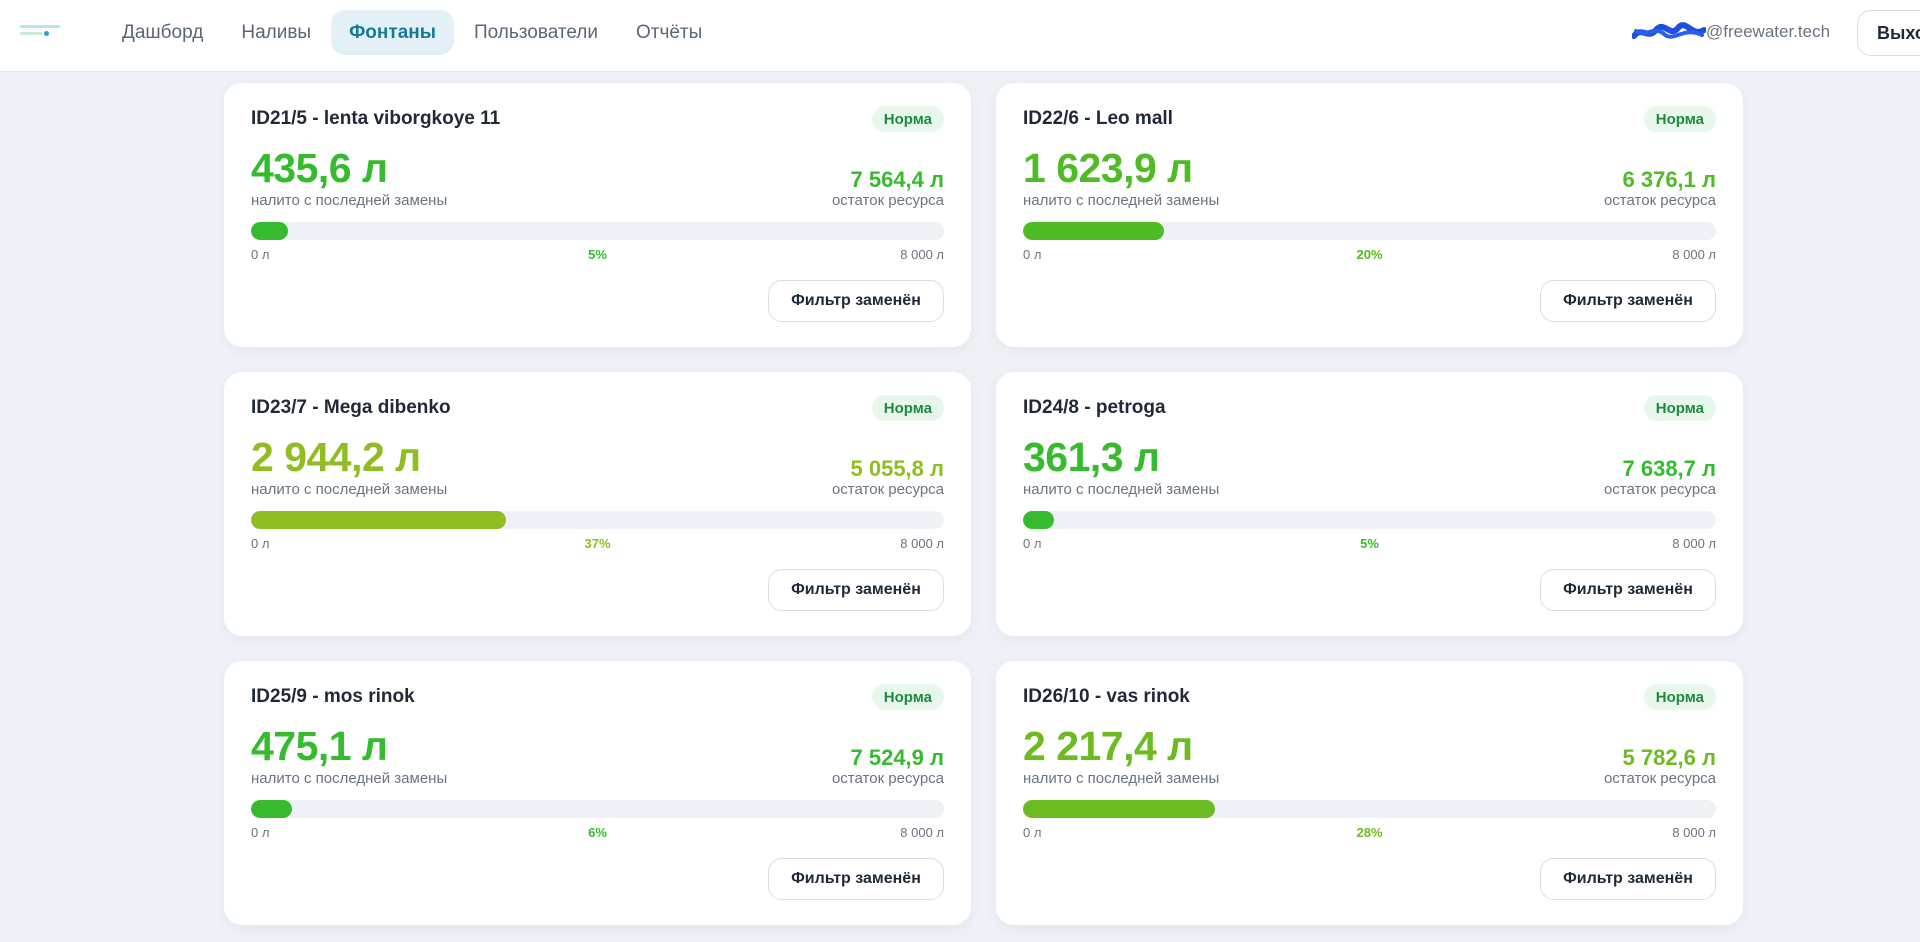 The height and width of the screenshot is (942, 1920). I want to click on user-email-domain: @freewater.tech, so click(1768, 31).